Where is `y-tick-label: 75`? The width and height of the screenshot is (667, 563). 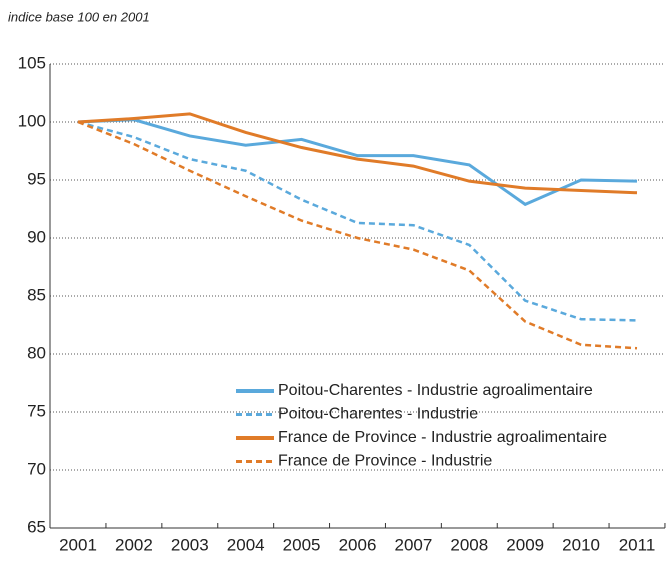
y-tick-label: 75 is located at coordinates (36, 410).